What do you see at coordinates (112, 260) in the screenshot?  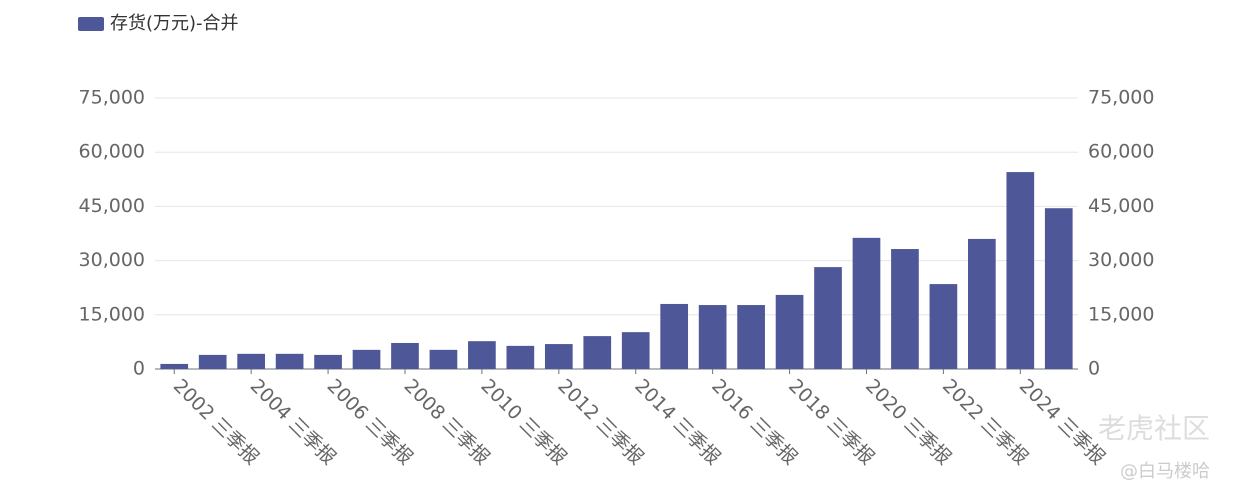 I see `y-tick-label: 30,000` at bounding box center [112, 260].